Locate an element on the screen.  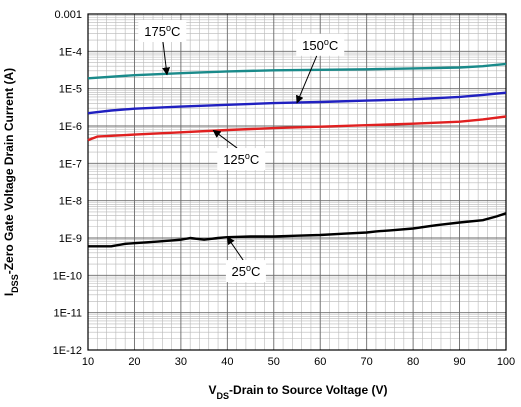
y-tick-label: 1E-6 is located at coordinates (70, 127).